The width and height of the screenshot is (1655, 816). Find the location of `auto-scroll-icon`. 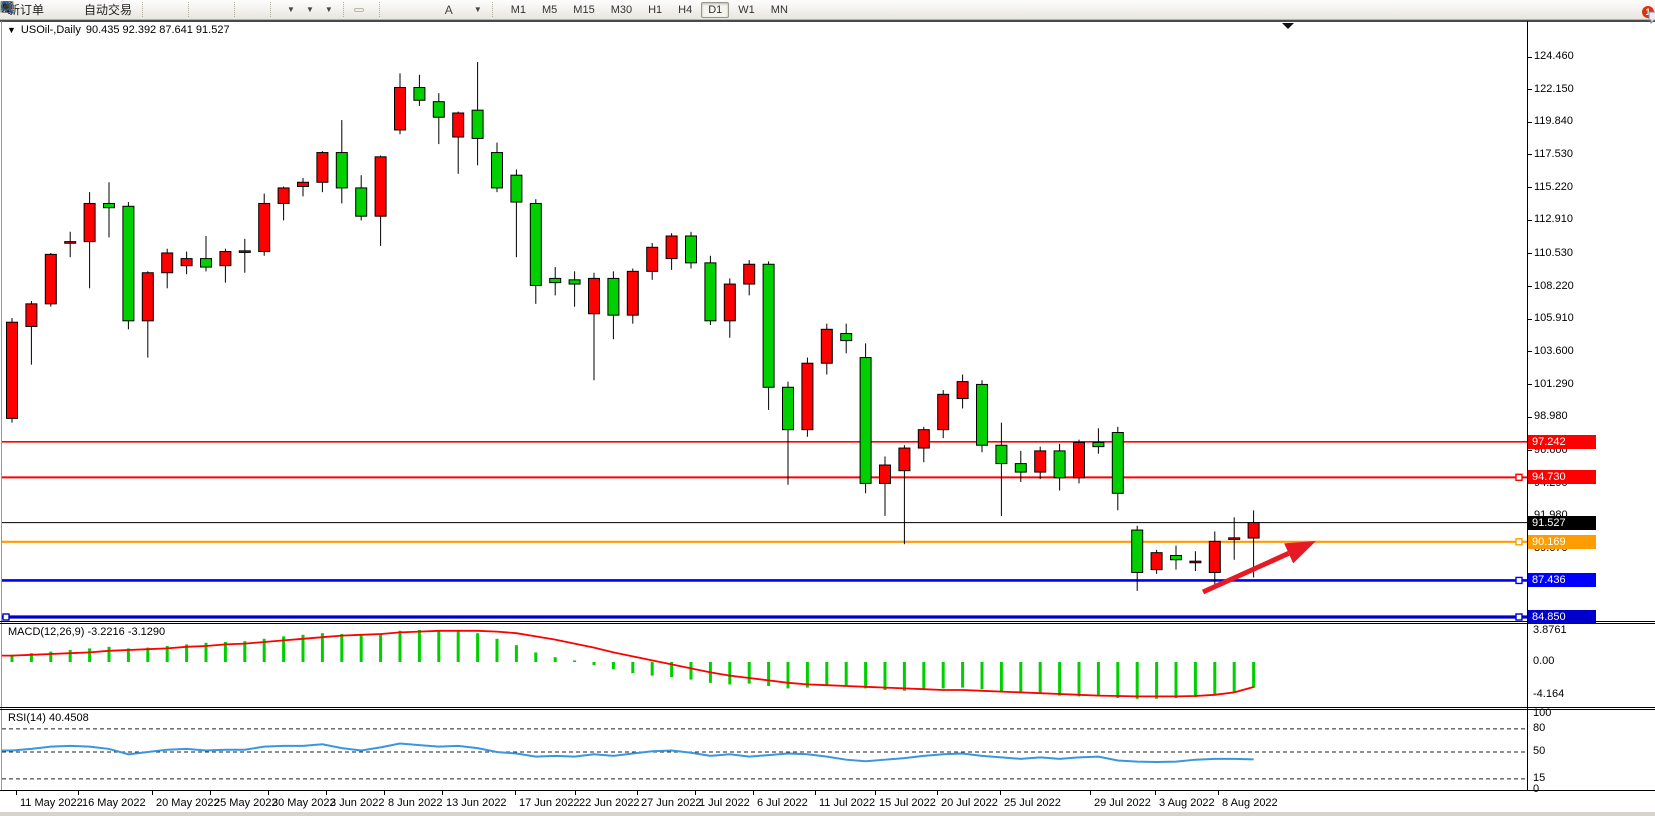

auto-scroll-icon is located at coordinates (128, 8).